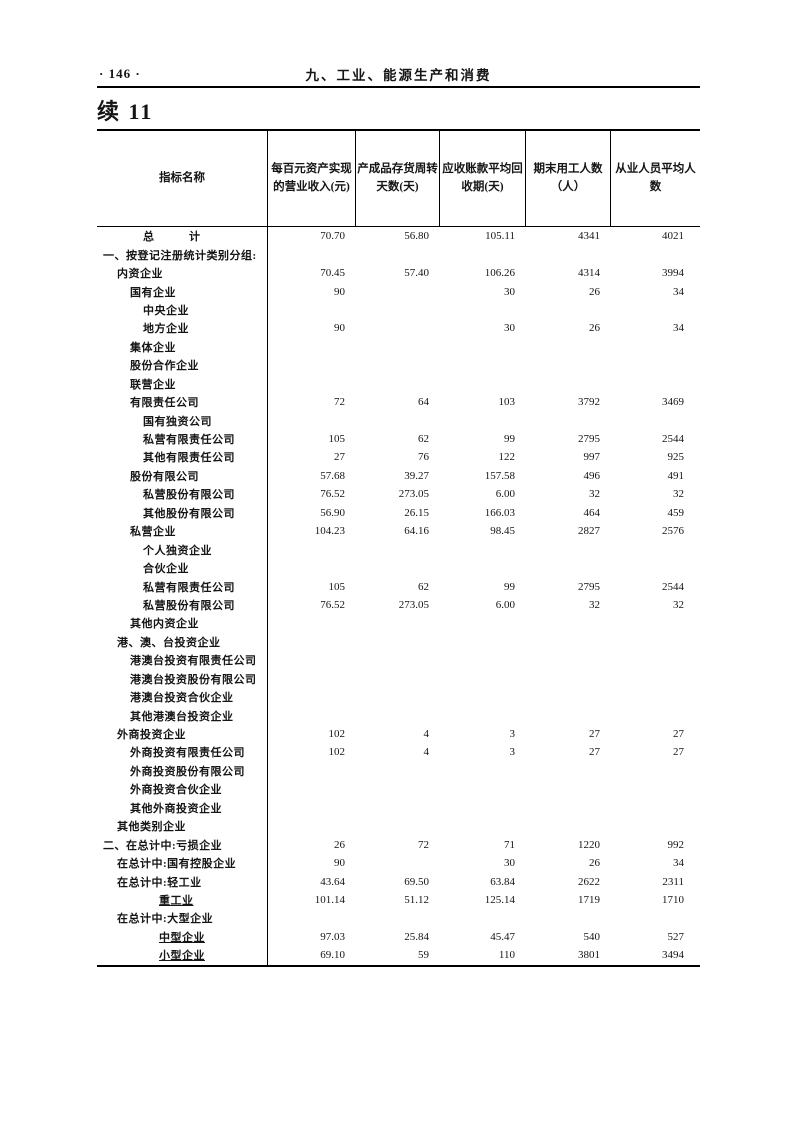 The height and width of the screenshot is (1122, 793). I want to click on cell-value: 101.14, so click(311, 900).